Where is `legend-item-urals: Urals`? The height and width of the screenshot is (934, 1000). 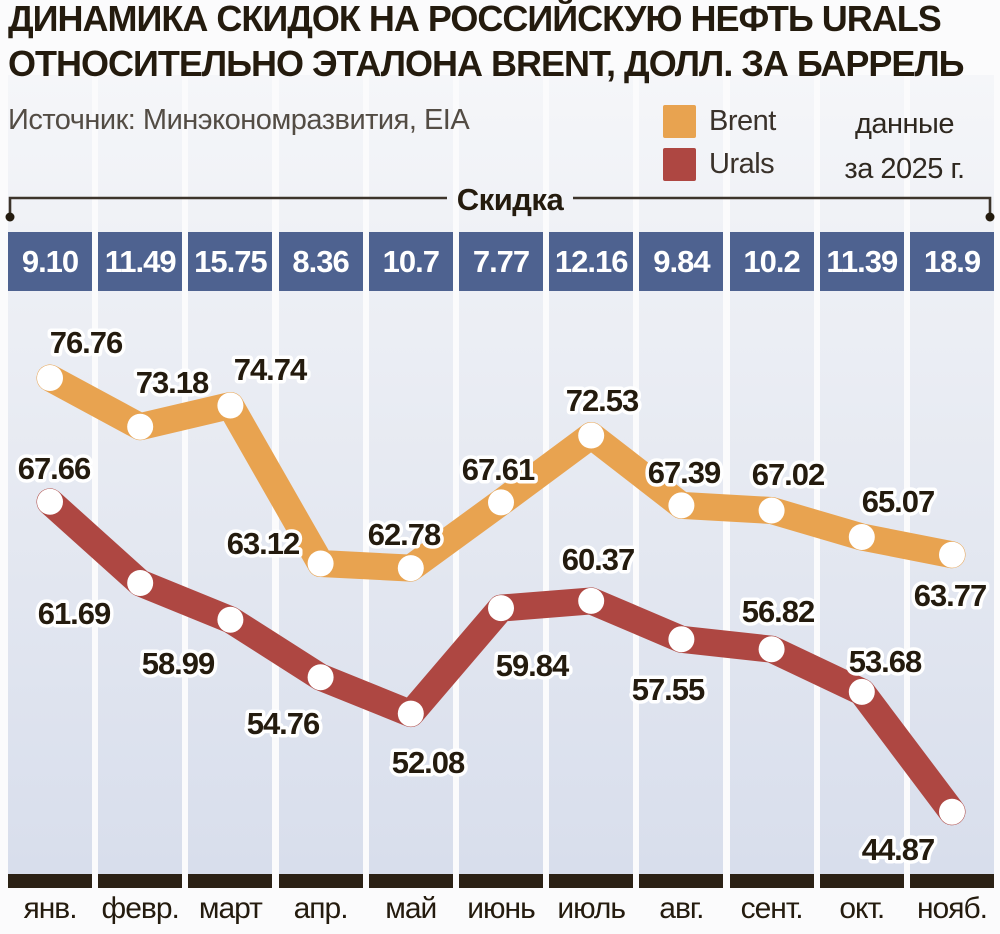 legend-item-urals: Urals is located at coordinates (719, 164).